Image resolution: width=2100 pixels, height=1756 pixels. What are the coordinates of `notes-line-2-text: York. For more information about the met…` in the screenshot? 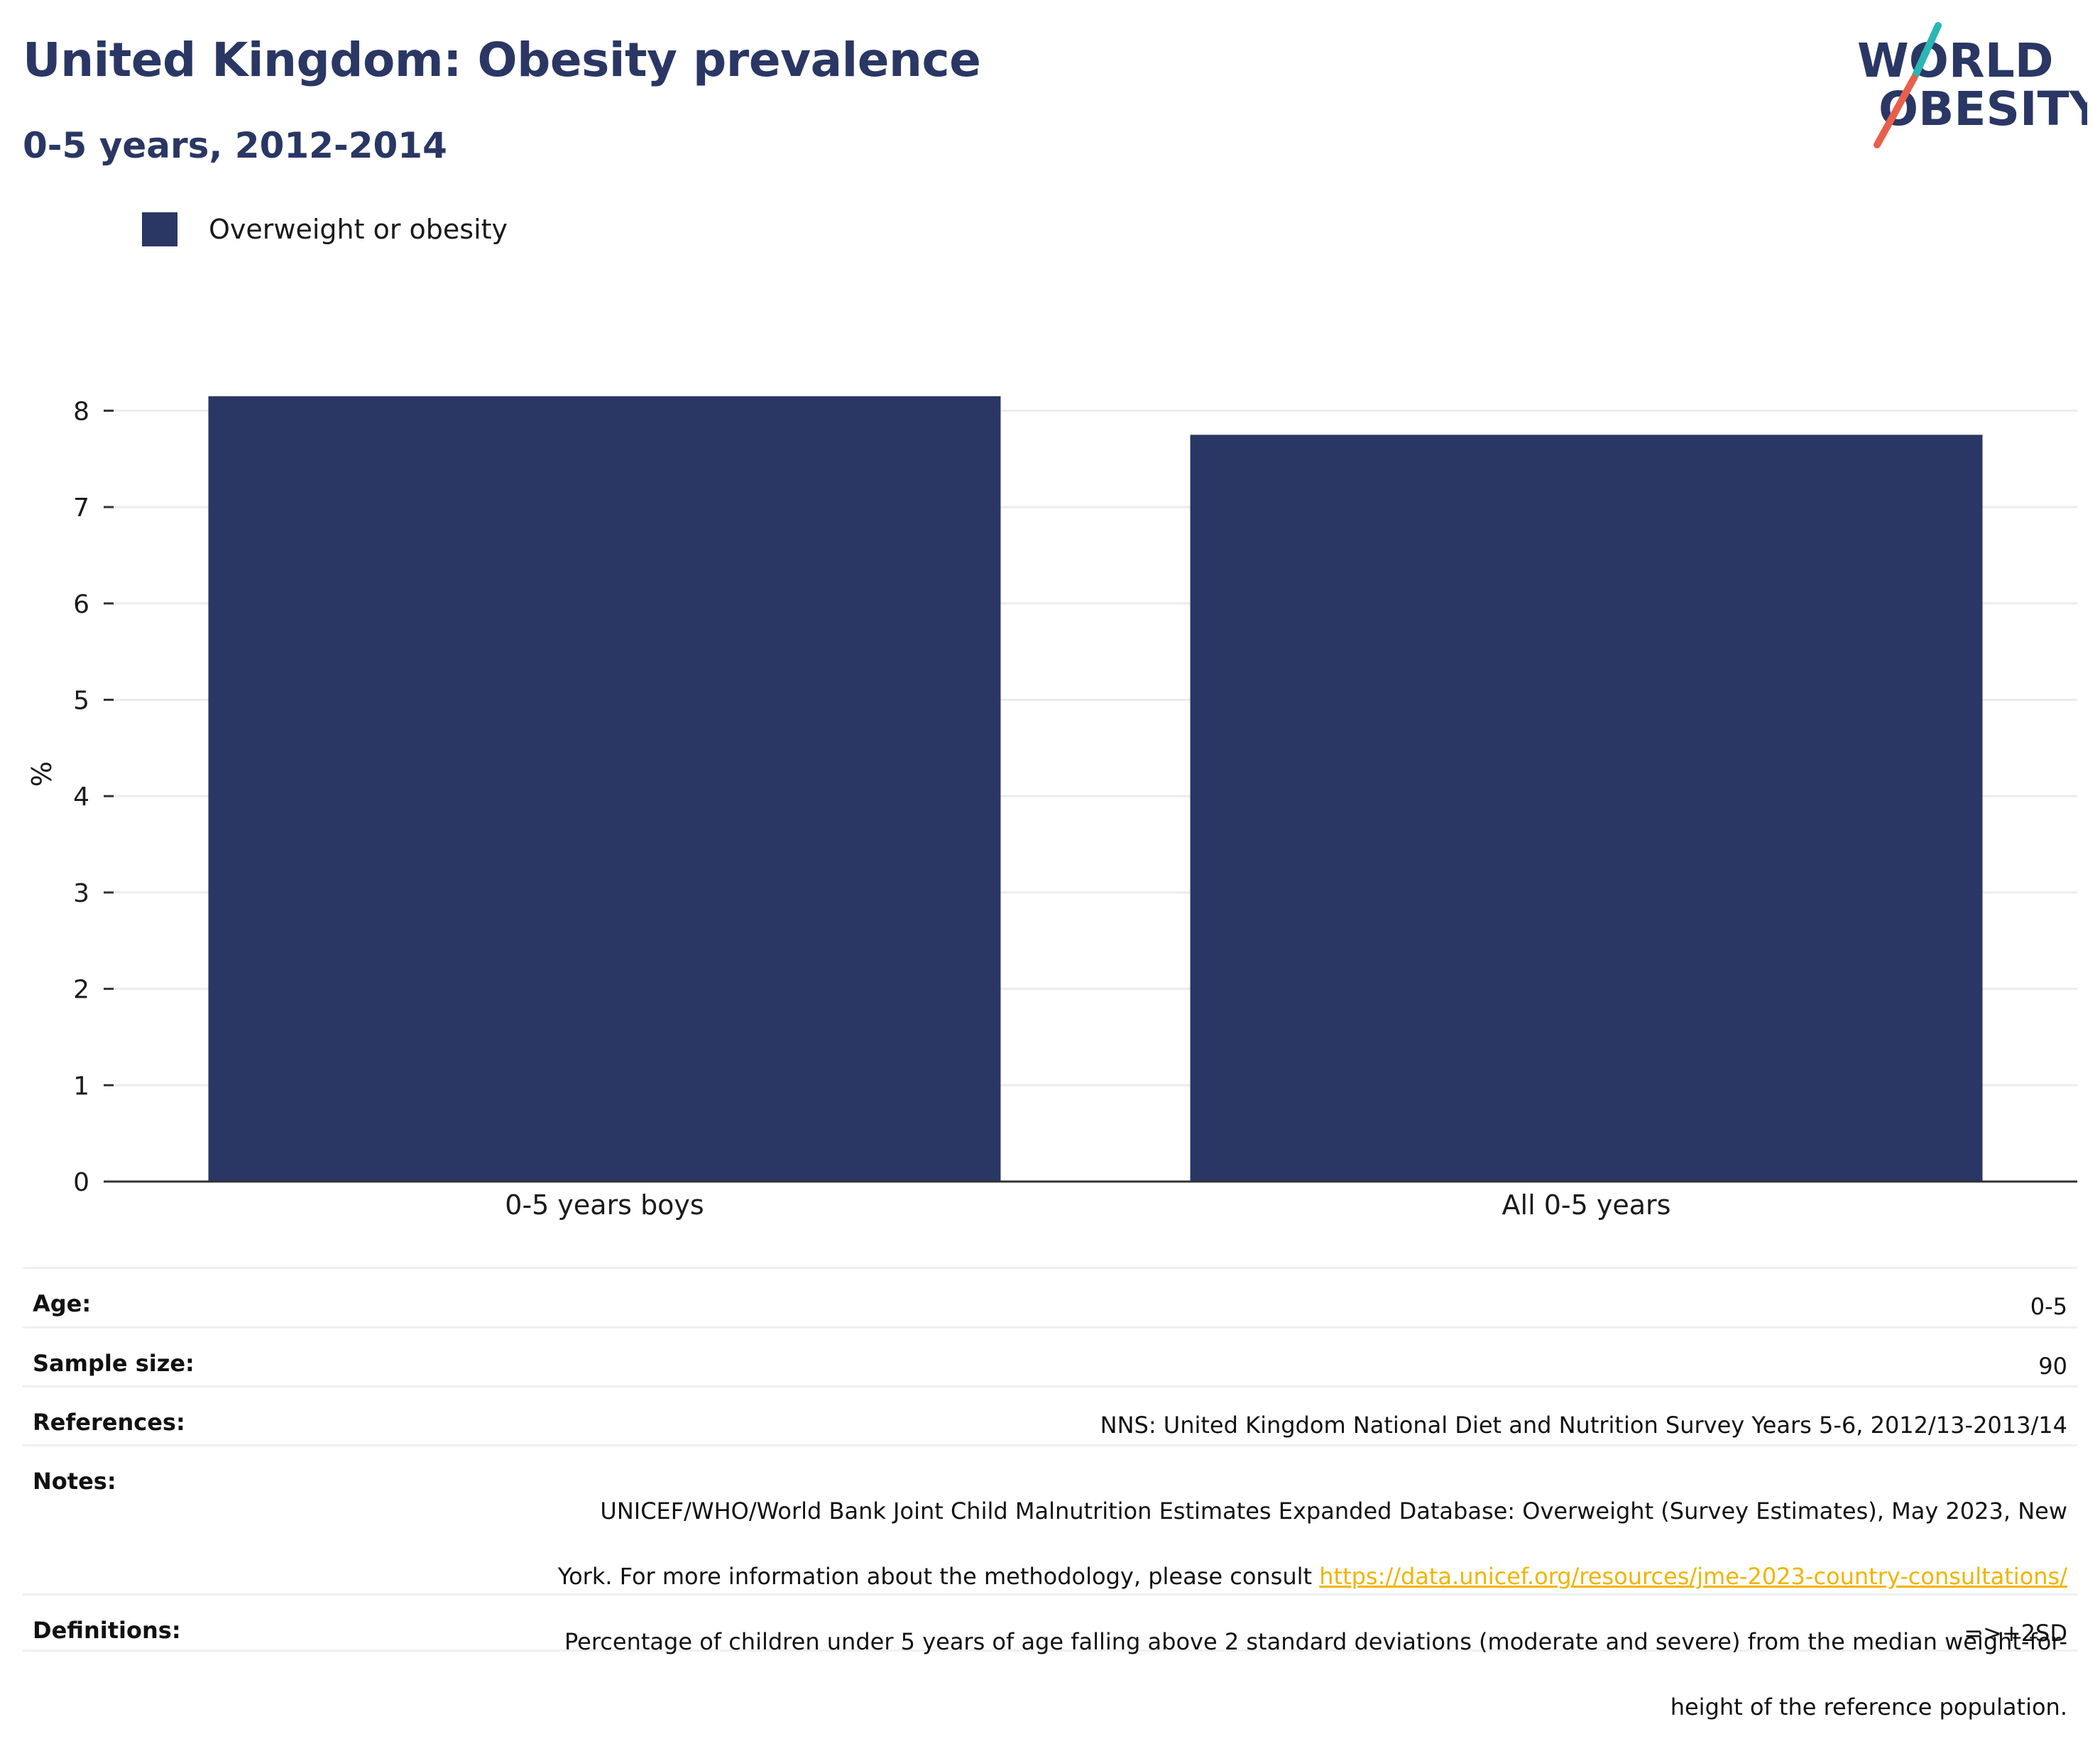 It's located at (938, 1576).